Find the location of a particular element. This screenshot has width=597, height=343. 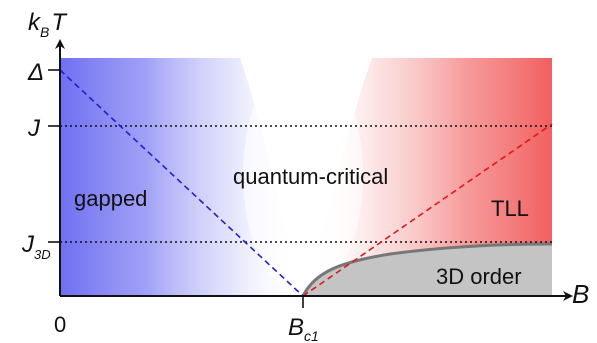

quantum-critical-label: quantum-critical is located at coordinates (310, 176).